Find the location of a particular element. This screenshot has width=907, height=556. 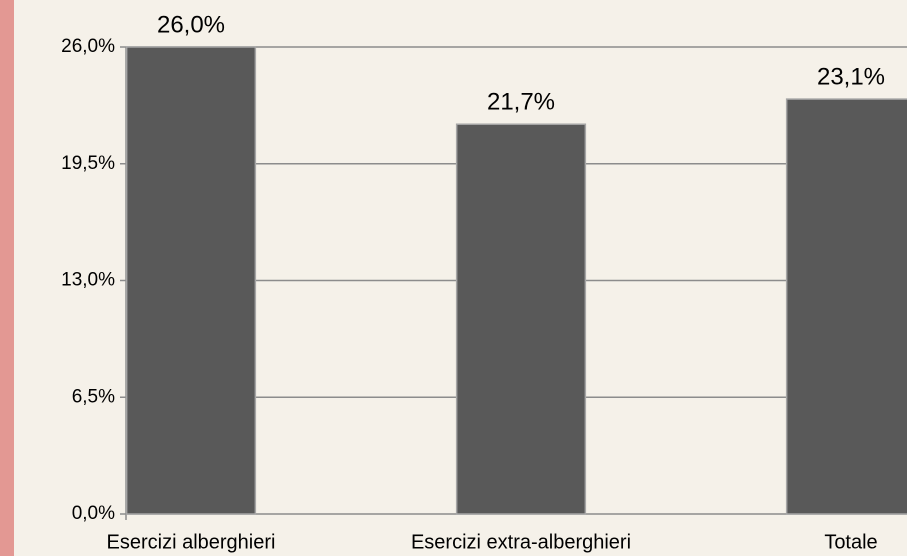

side-strip is located at coordinates (7, 278).